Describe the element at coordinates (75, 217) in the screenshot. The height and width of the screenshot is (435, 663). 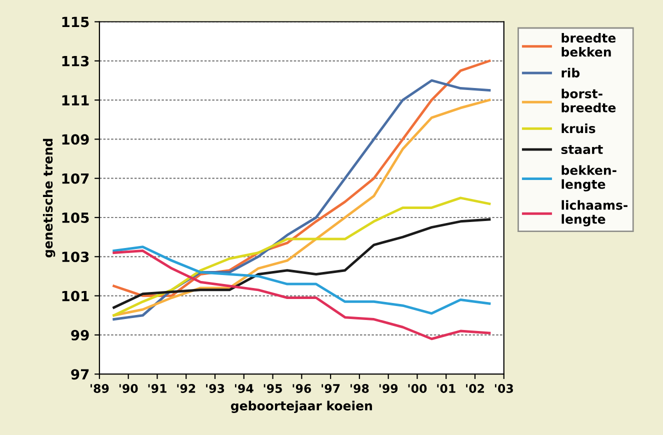
I see `y-tick-label: 105` at that location.